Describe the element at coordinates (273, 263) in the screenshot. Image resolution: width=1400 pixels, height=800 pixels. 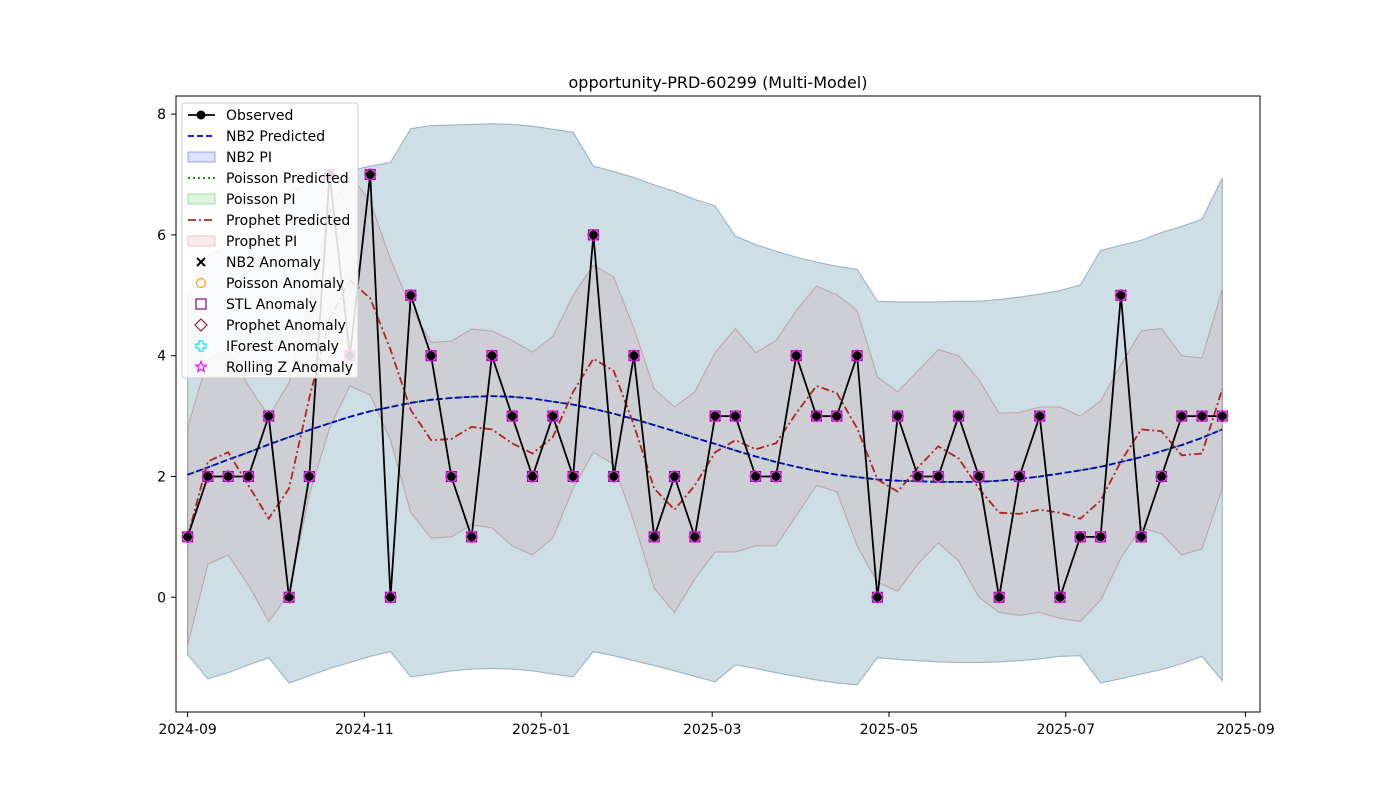
I see `legend-label: NB2 Anomaly` at that location.